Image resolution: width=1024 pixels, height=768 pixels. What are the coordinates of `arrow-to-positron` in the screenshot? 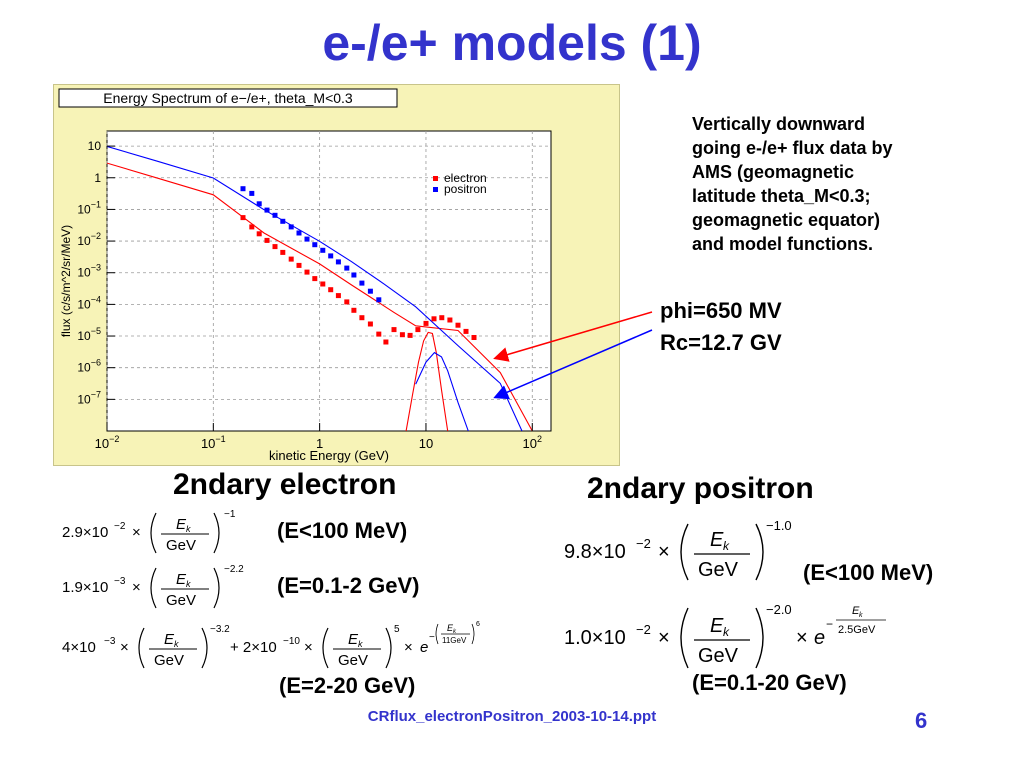 It's located at (573, 364).